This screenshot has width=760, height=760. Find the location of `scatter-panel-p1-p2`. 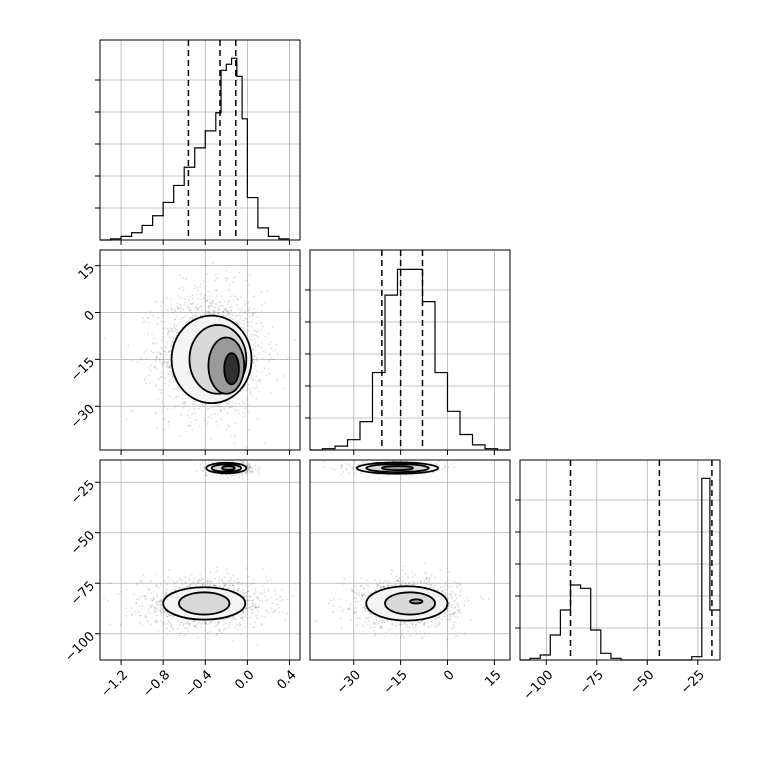

scatter-panel-p1-p2 is located at coordinates (410, 562).